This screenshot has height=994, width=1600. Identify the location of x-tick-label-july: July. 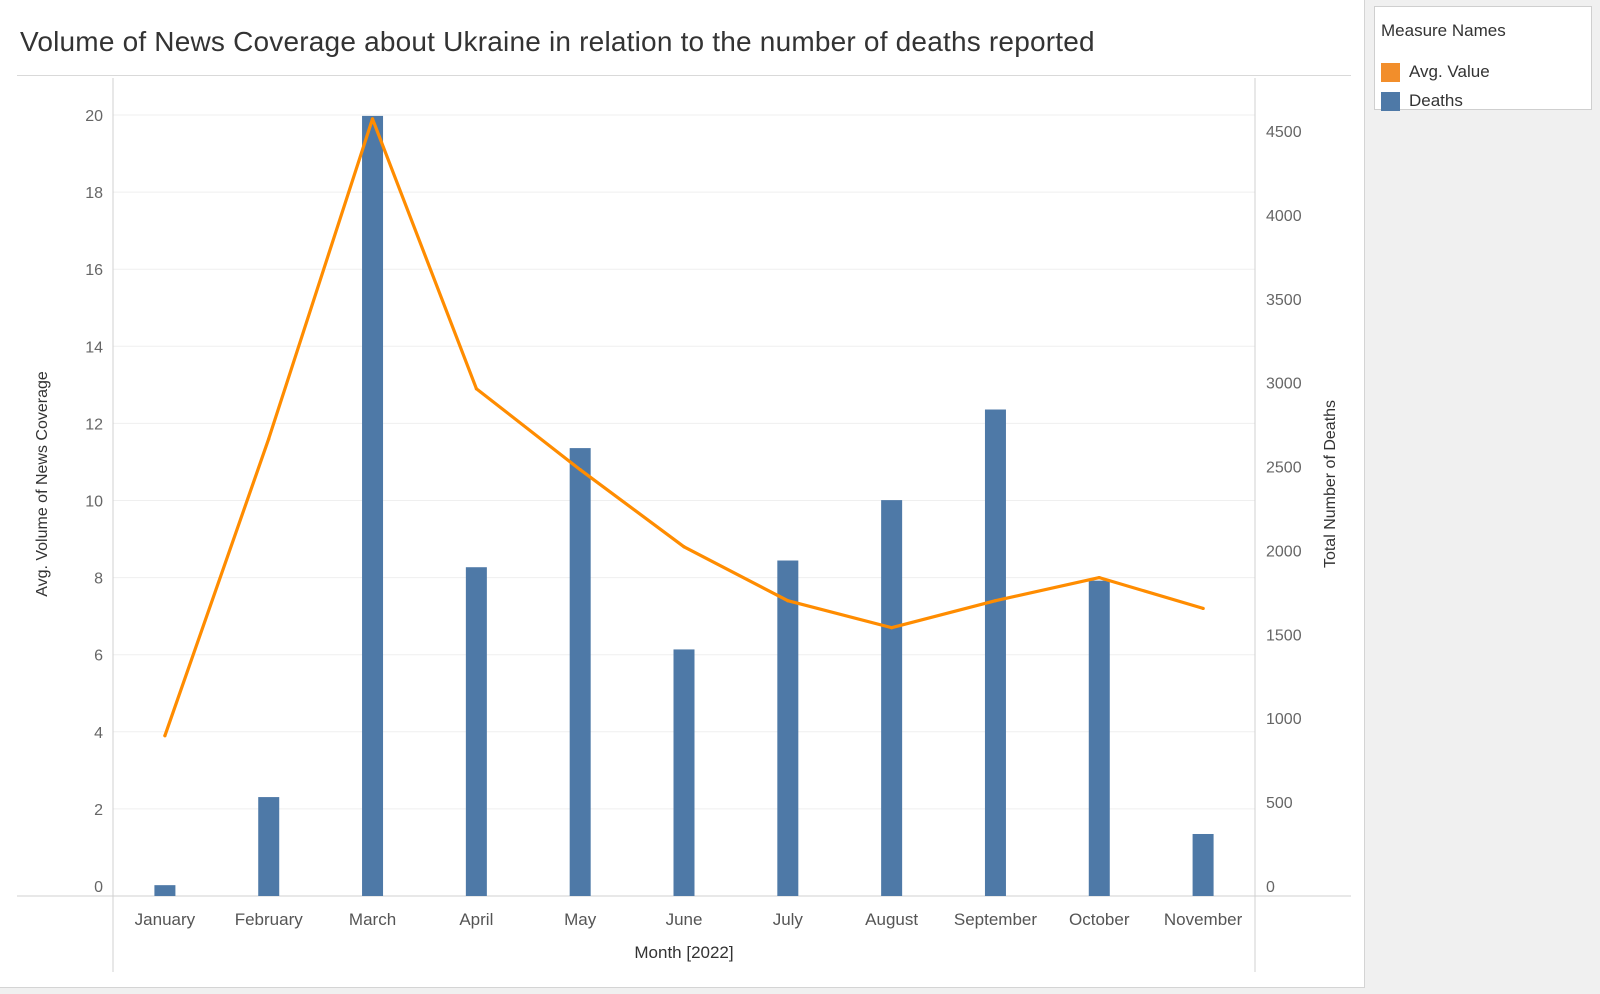
(788, 919).